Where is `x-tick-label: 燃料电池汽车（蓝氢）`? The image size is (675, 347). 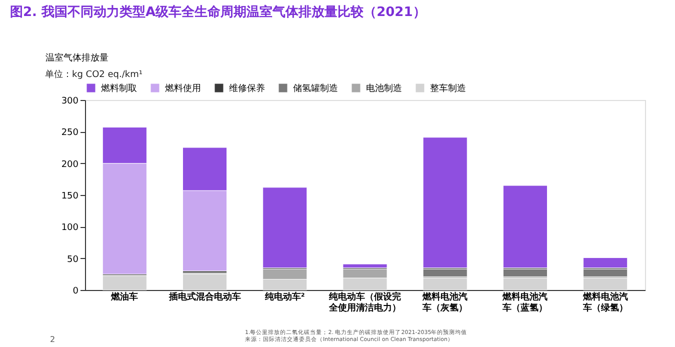
x-tick-label: 燃料电池汽车（蓝氢） is located at coordinates (525, 303).